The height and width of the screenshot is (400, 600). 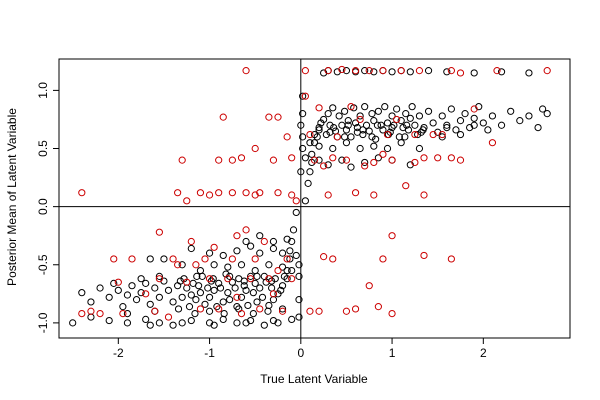 What do you see at coordinates (300, 353) in the screenshot?
I see `x-tick-label: 0` at bounding box center [300, 353].